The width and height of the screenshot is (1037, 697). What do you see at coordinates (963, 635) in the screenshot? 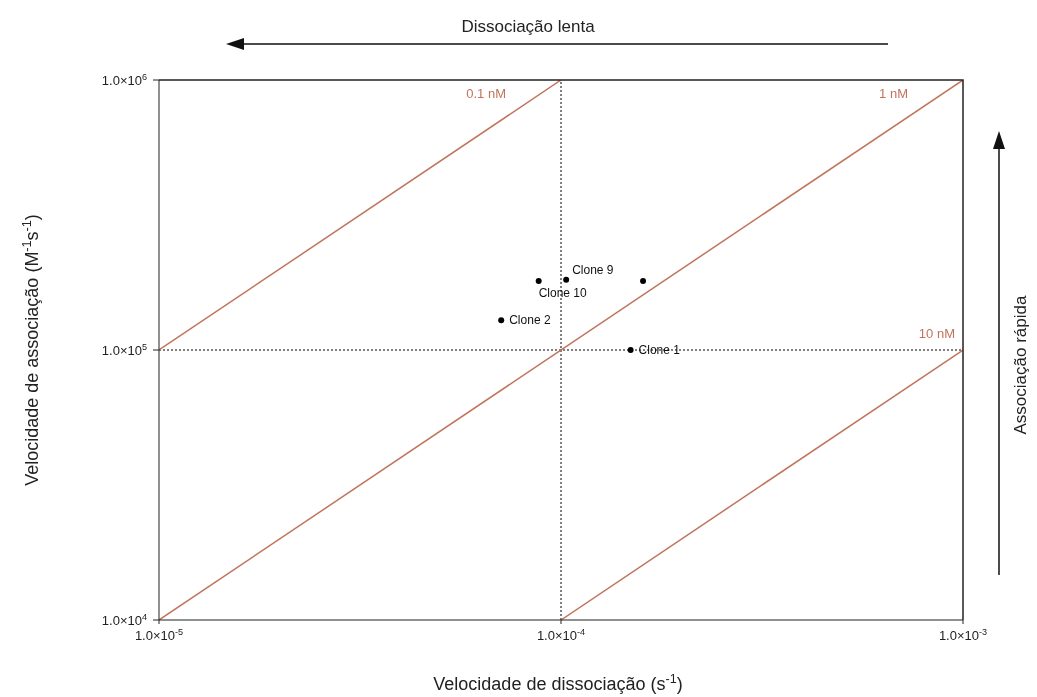
I see `x-tick-label: 1.0×10$^{-3}$` at bounding box center [963, 635].